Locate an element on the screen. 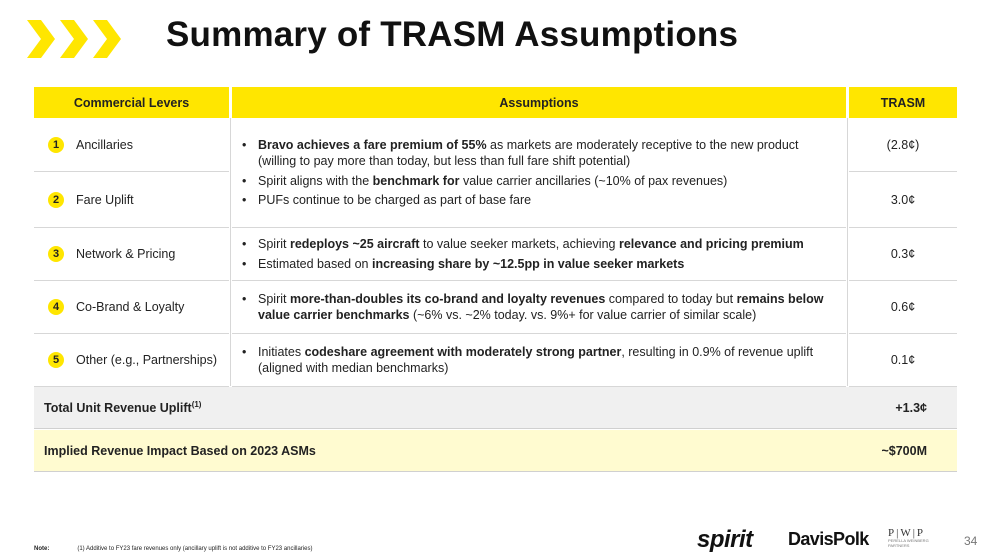  lever-row-co-brand-loyalty: 4 Co-Brand & Loyalty is located at coordinates (131, 307).